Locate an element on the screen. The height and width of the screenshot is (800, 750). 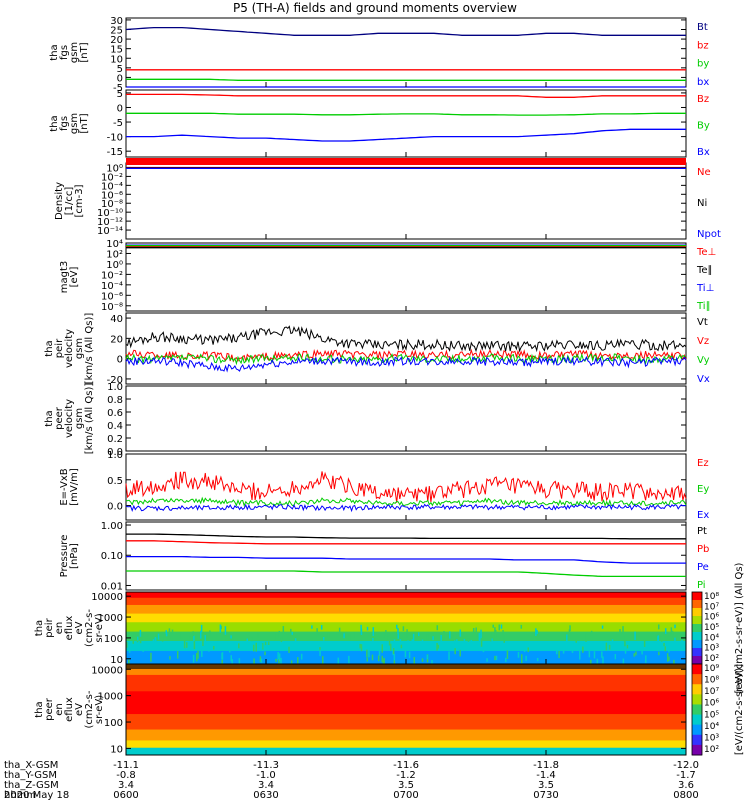
y-axis-label: gsm is located at coordinates (74, 52).